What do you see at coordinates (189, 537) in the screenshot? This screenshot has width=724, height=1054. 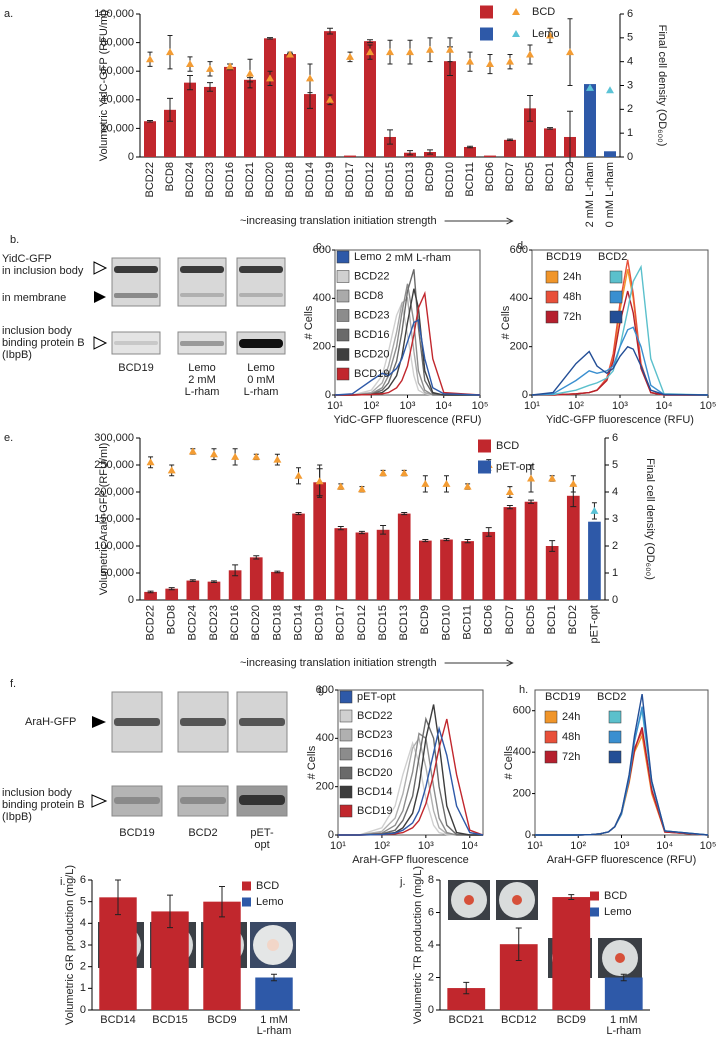 I see `gel-images` at bounding box center [189, 537].